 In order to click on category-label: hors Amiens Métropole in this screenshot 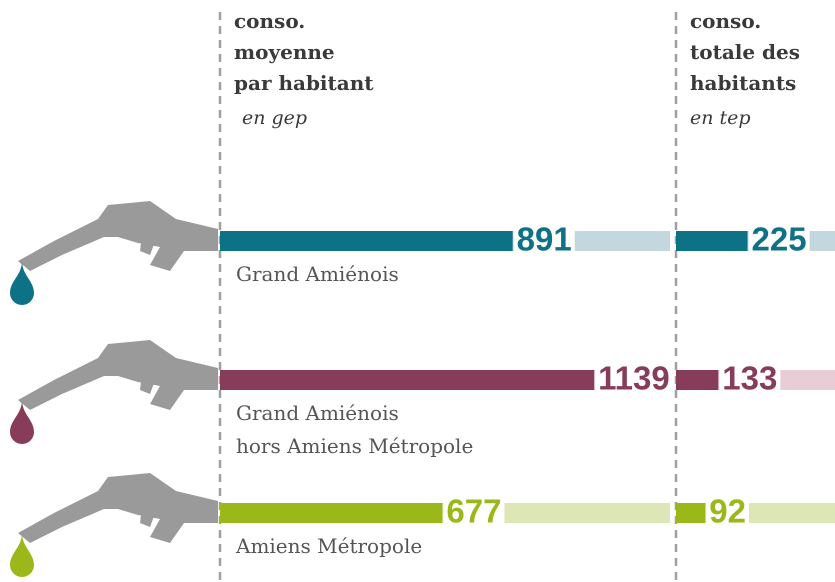, I will do `click(354, 446)`.